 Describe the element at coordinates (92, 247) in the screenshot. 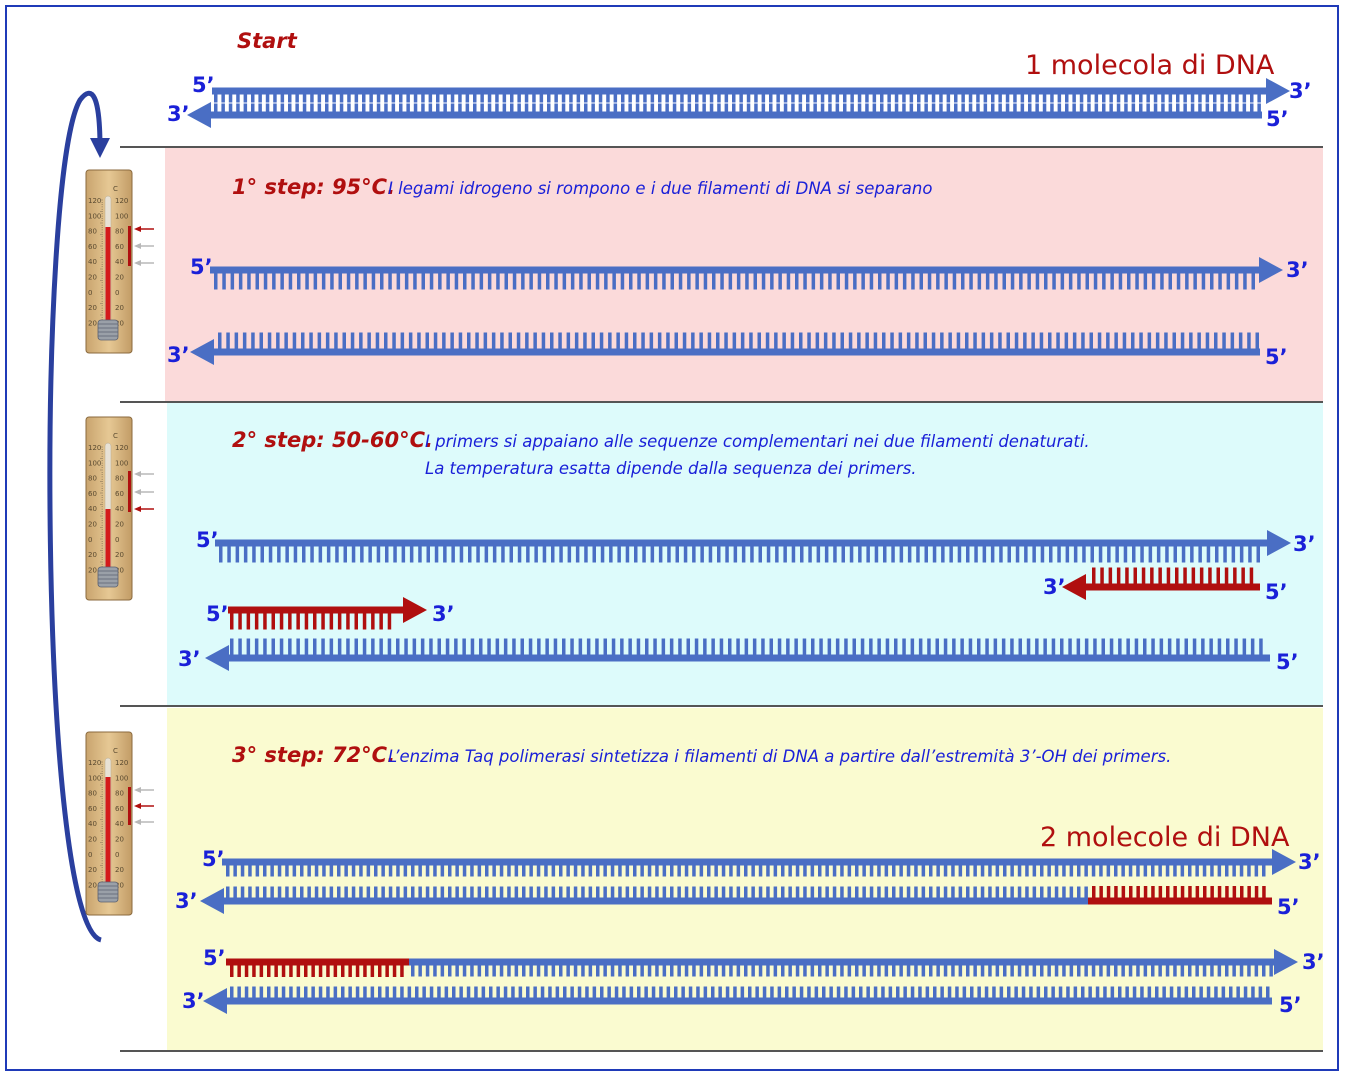

I see `scale-label: 60` at that location.